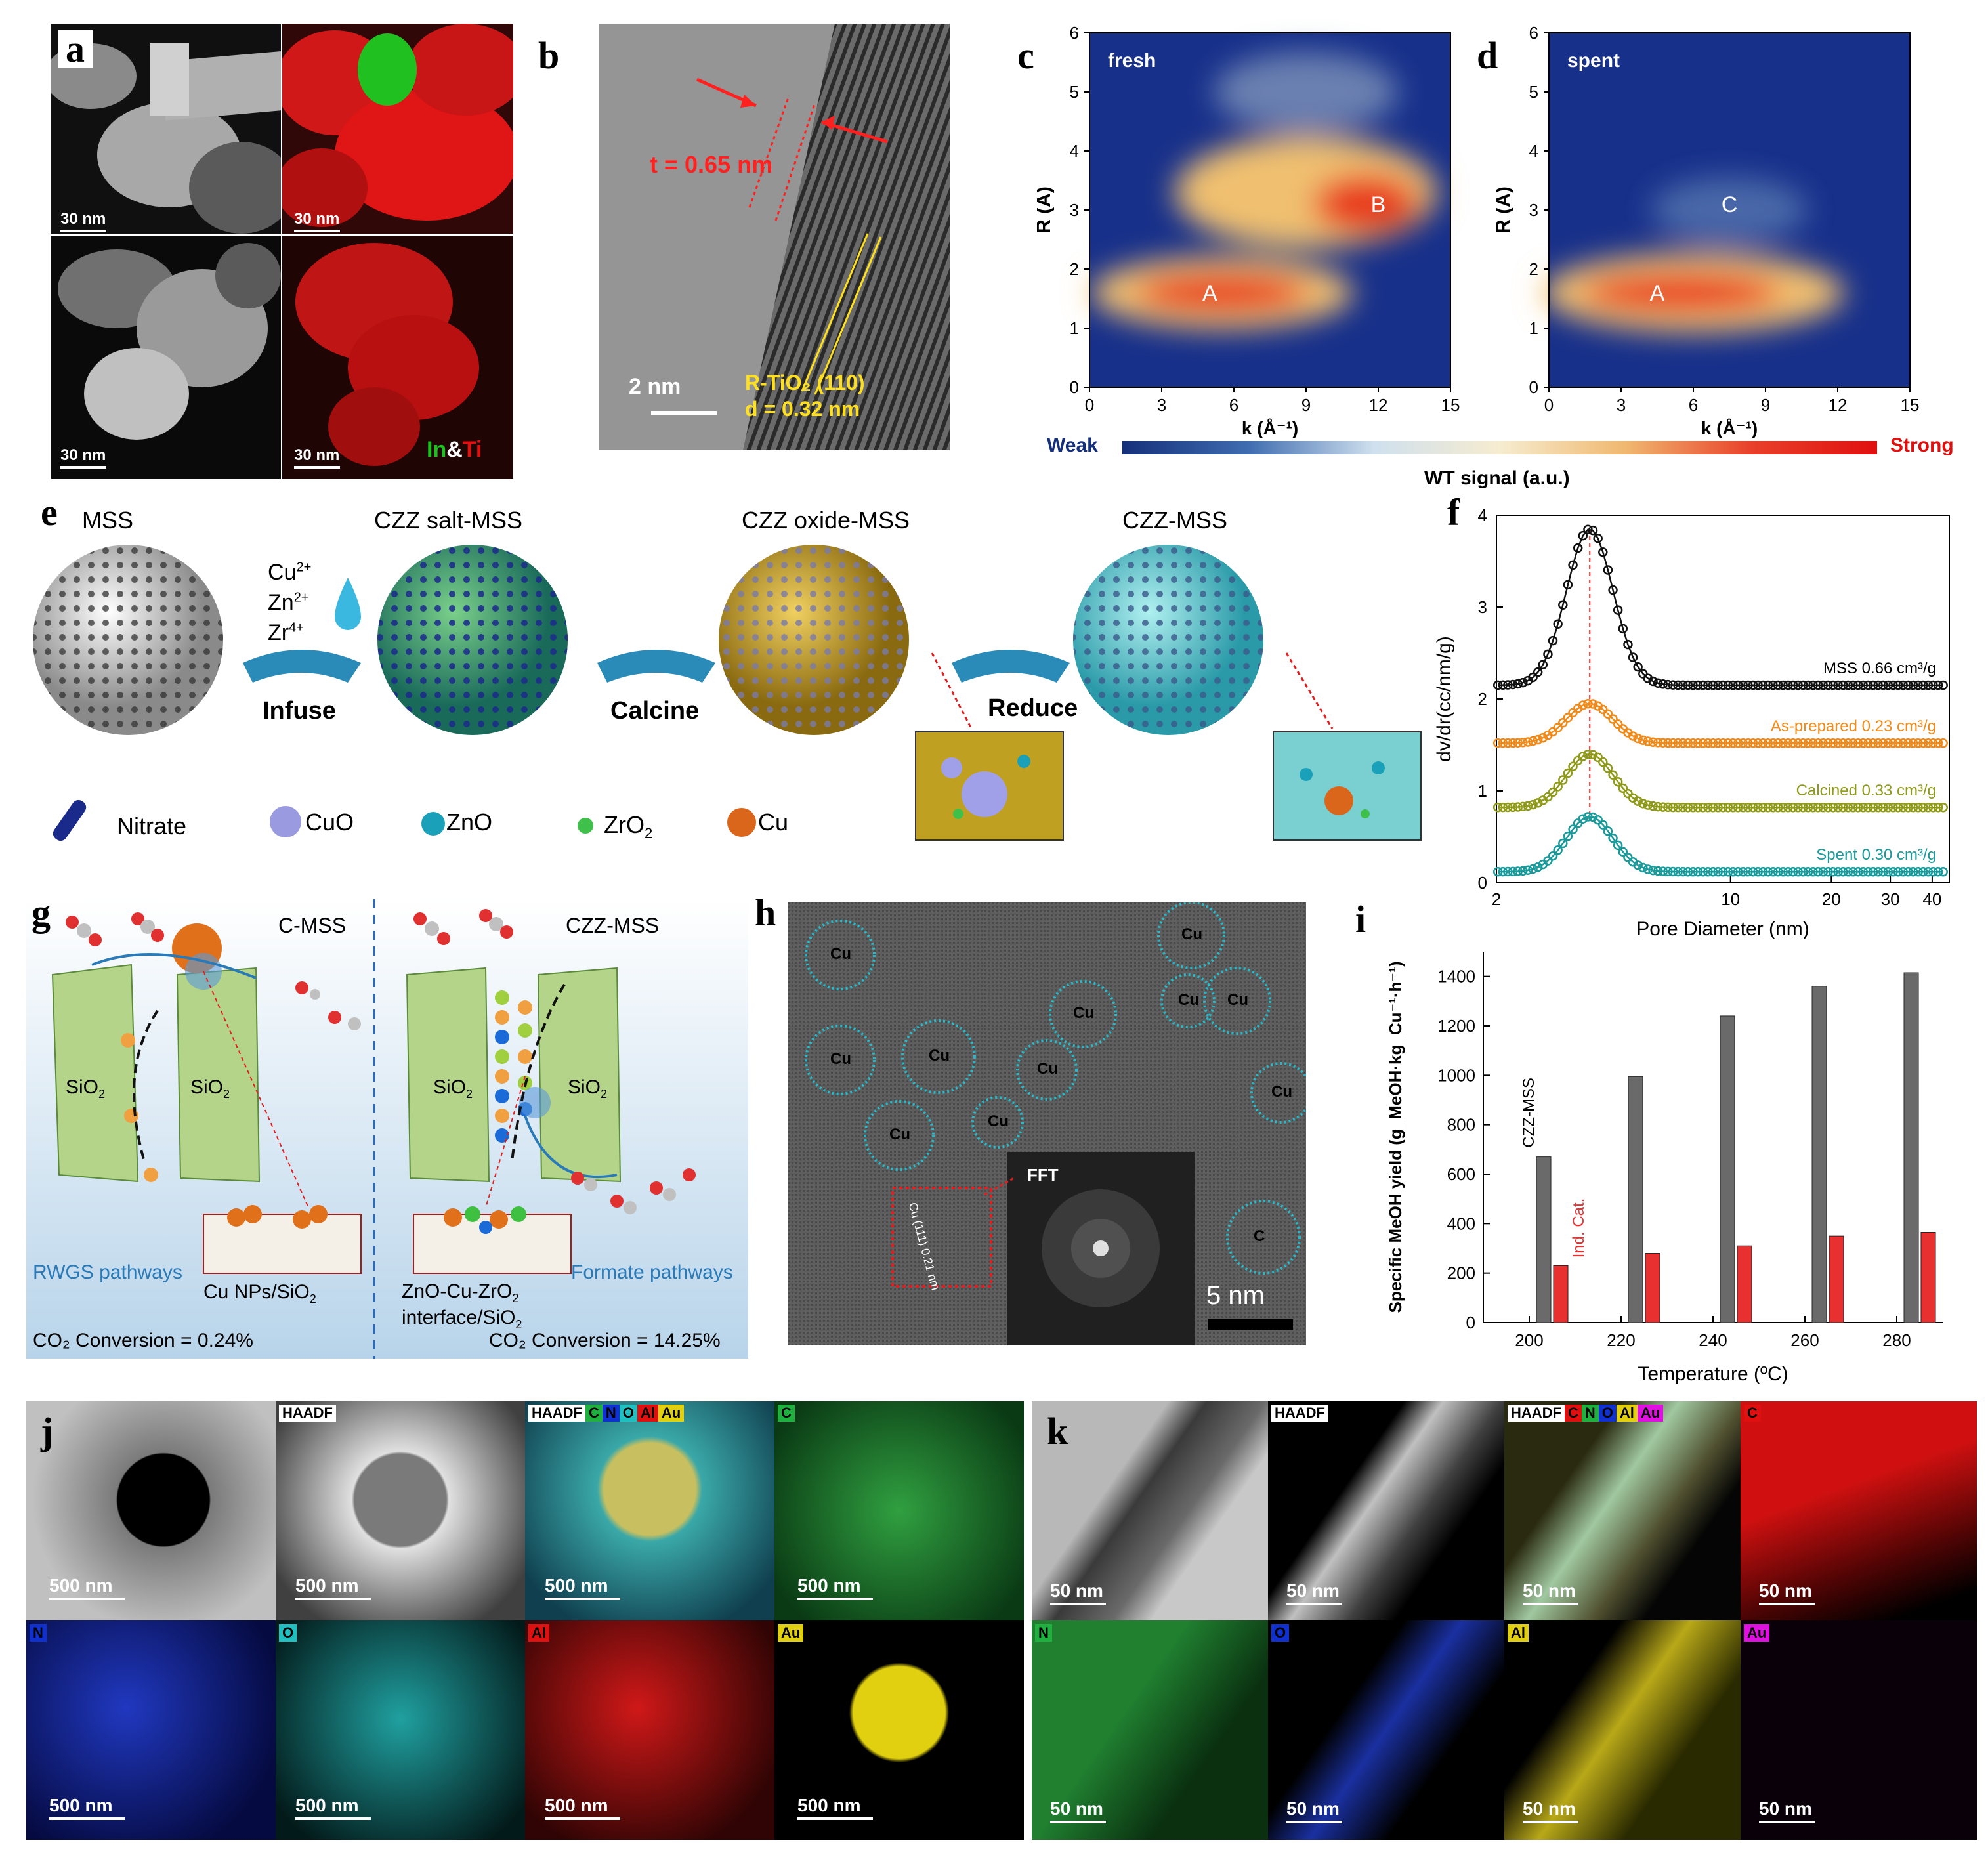  I want to click on g-right-title: CZZ-MSS, so click(613, 925).